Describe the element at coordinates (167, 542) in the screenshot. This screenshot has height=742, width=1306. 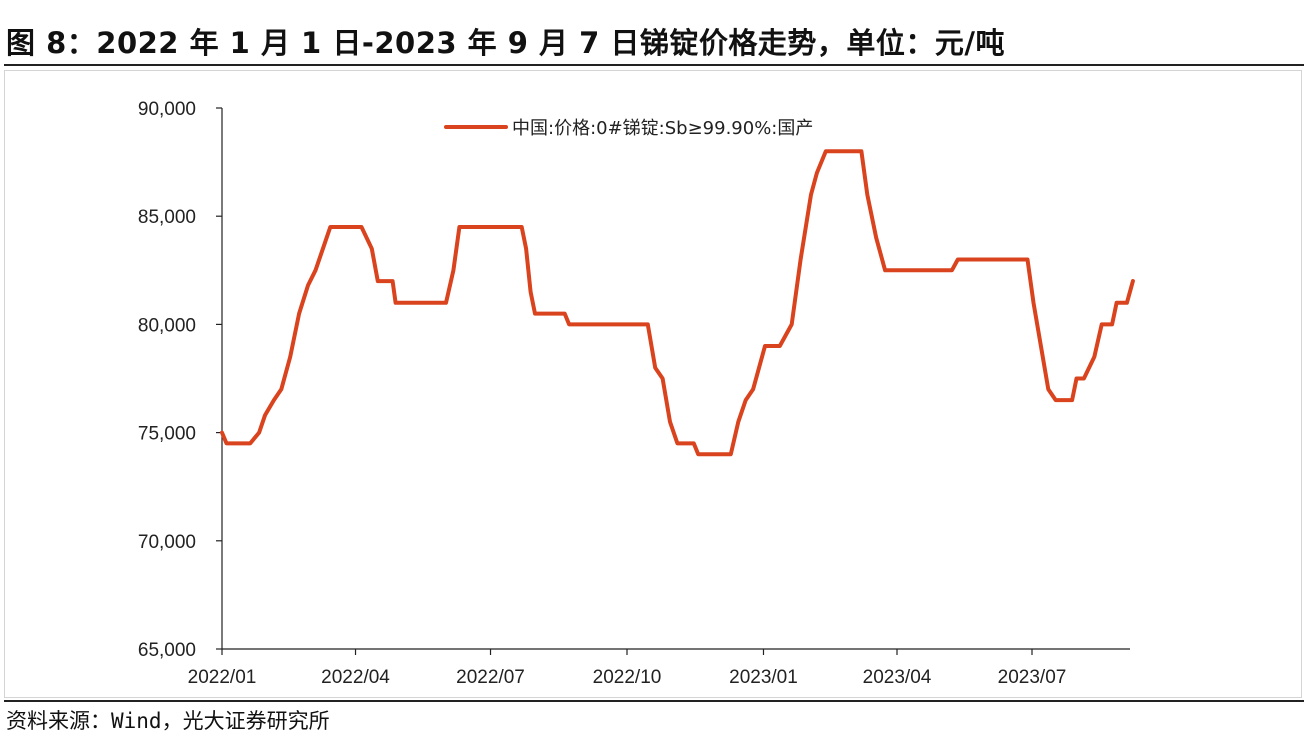
I see `y-tick-label: 70,000` at that location.